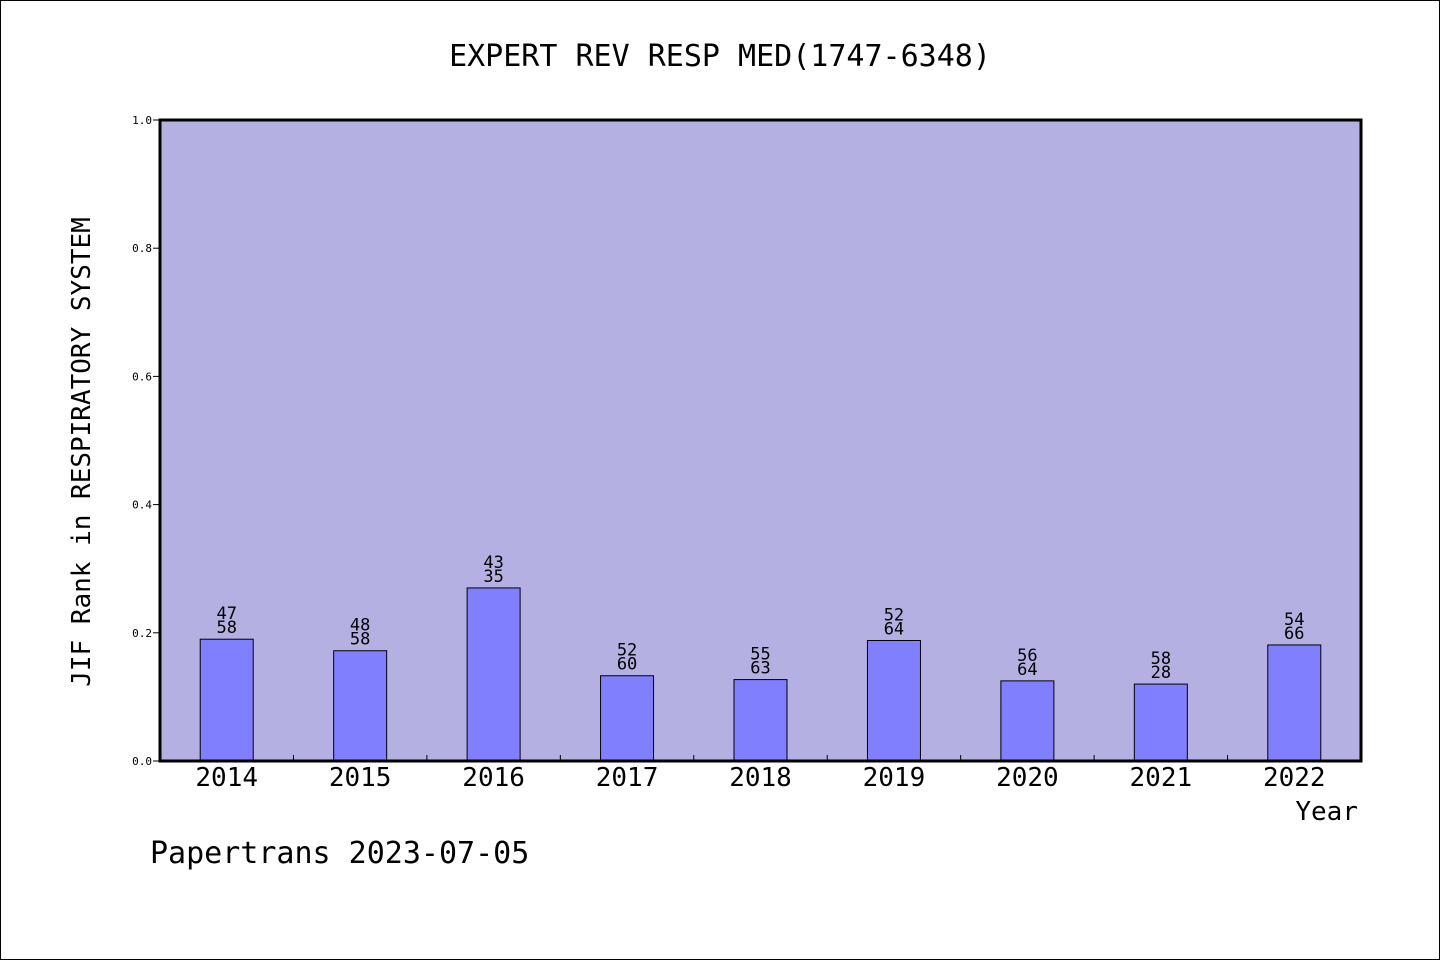 The image size is (1440, 960). I want to click on x-tick-label: 2018, so click(760, 778).